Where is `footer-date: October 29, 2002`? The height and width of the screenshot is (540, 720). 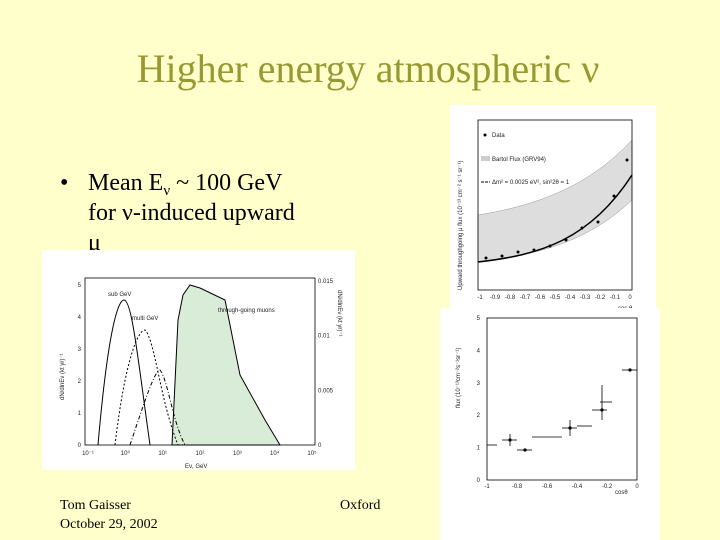
footer-date: October 29, 2002 is located at coordinates (109, 524).